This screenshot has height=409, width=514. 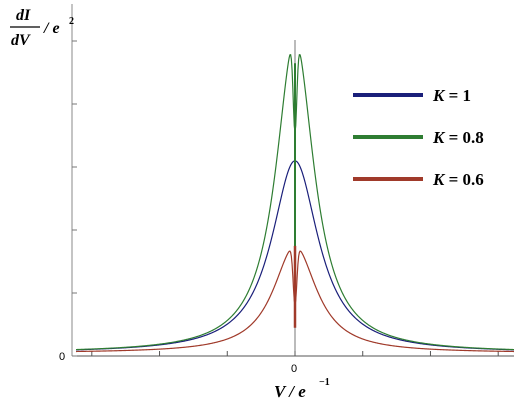 What do you see at coordinates (458, 179) in the screenshot?
I see `legend-label-k06: K = 0.6` at bounding box center [458, 179].